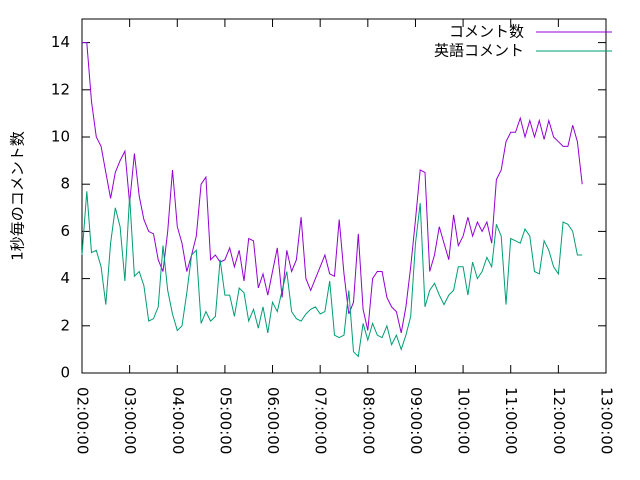  What do you see at coordinates (178, 420) in the screenshot?
I see `x-tick-label: 04:00:00` at bounding box center [178, 420].